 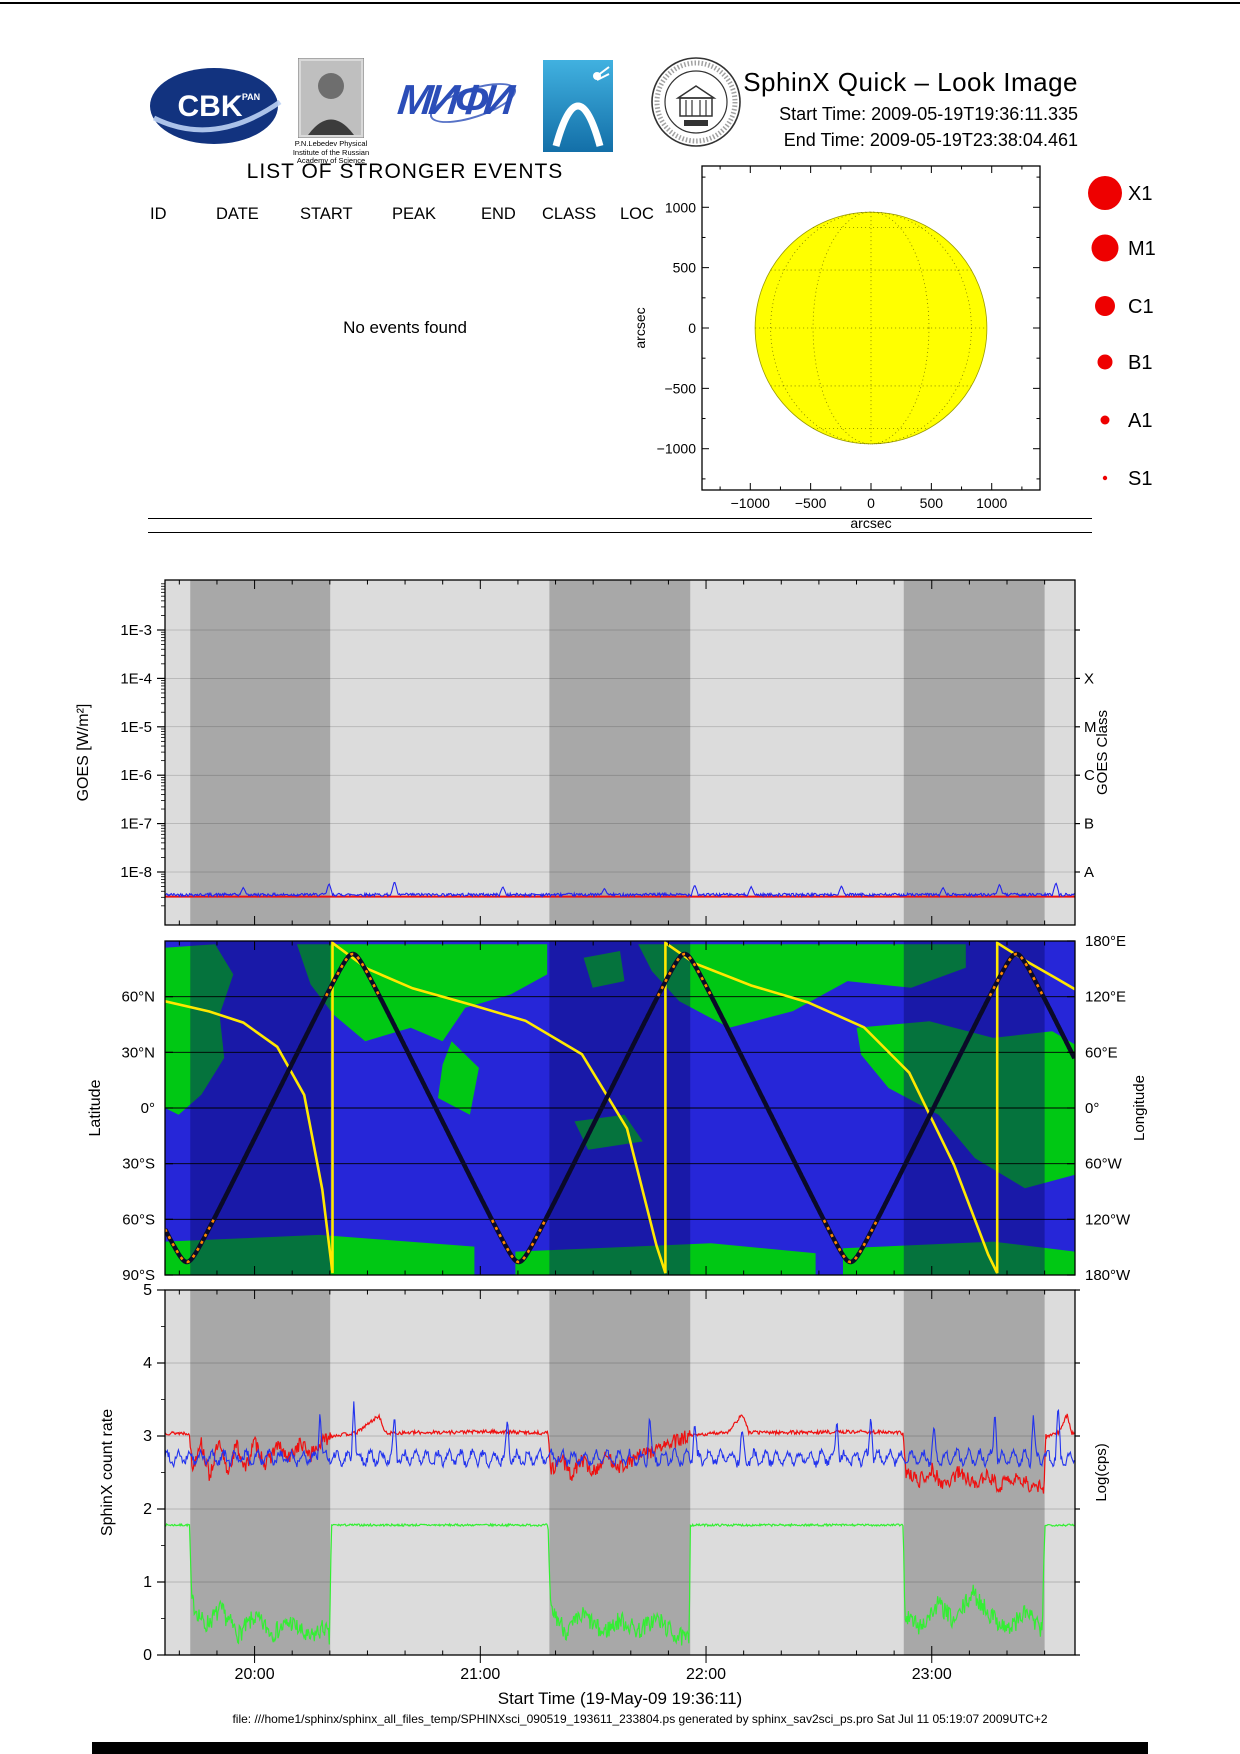 What do you see at coordinates (1142, 249) in the screenshot?
I see `legend-class-label: M1` at bounding box center [1142, 249].